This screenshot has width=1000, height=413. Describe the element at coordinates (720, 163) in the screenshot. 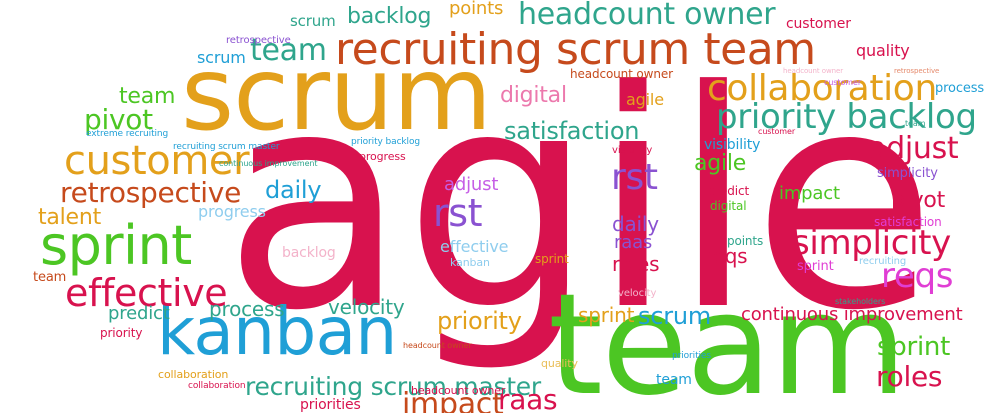

I see `word-agile-green-right: agile` at that location.